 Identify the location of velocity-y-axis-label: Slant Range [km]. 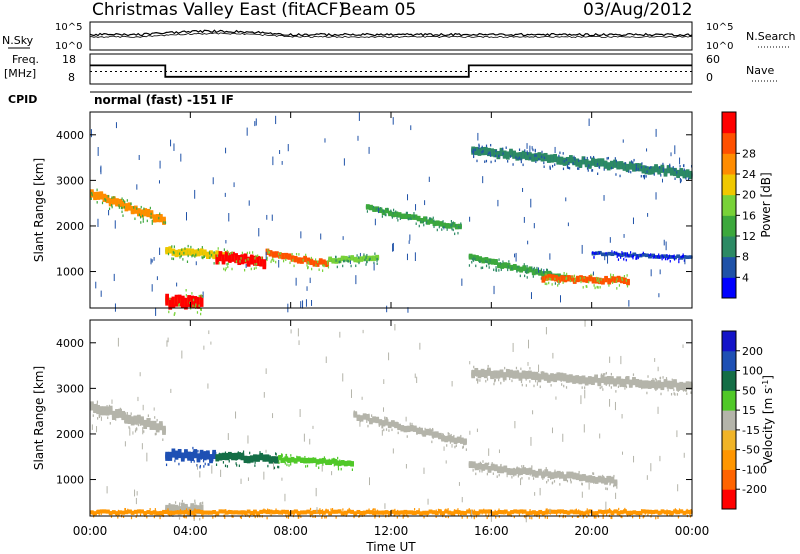
(39, 418).